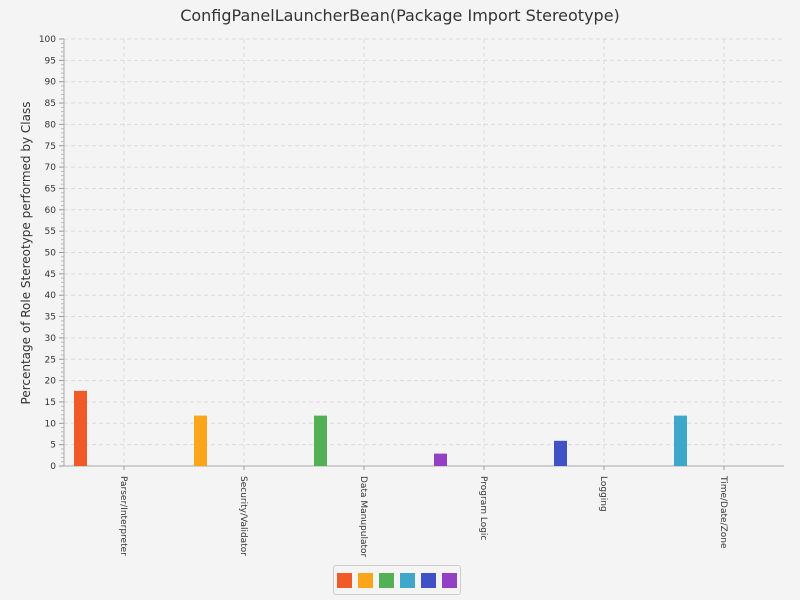  What do you see at coordinates (51, 168) in the screenshot?
I see `y-tick-label: 70` at bounding box center [51, 168].